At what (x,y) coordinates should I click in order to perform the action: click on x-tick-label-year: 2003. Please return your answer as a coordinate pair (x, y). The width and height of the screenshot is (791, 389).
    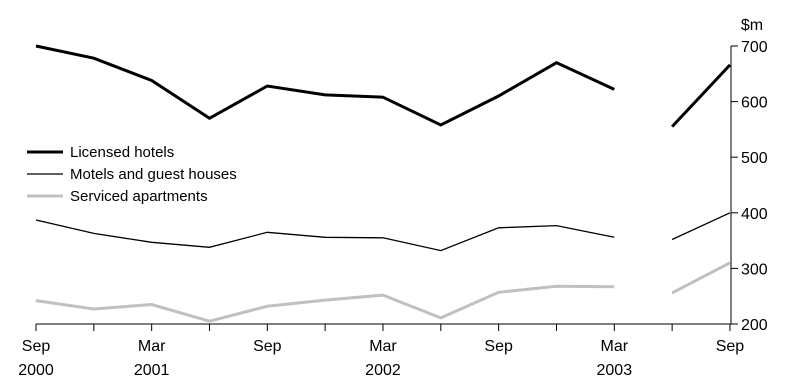
    Looking at the image, I should click on (615, 370).